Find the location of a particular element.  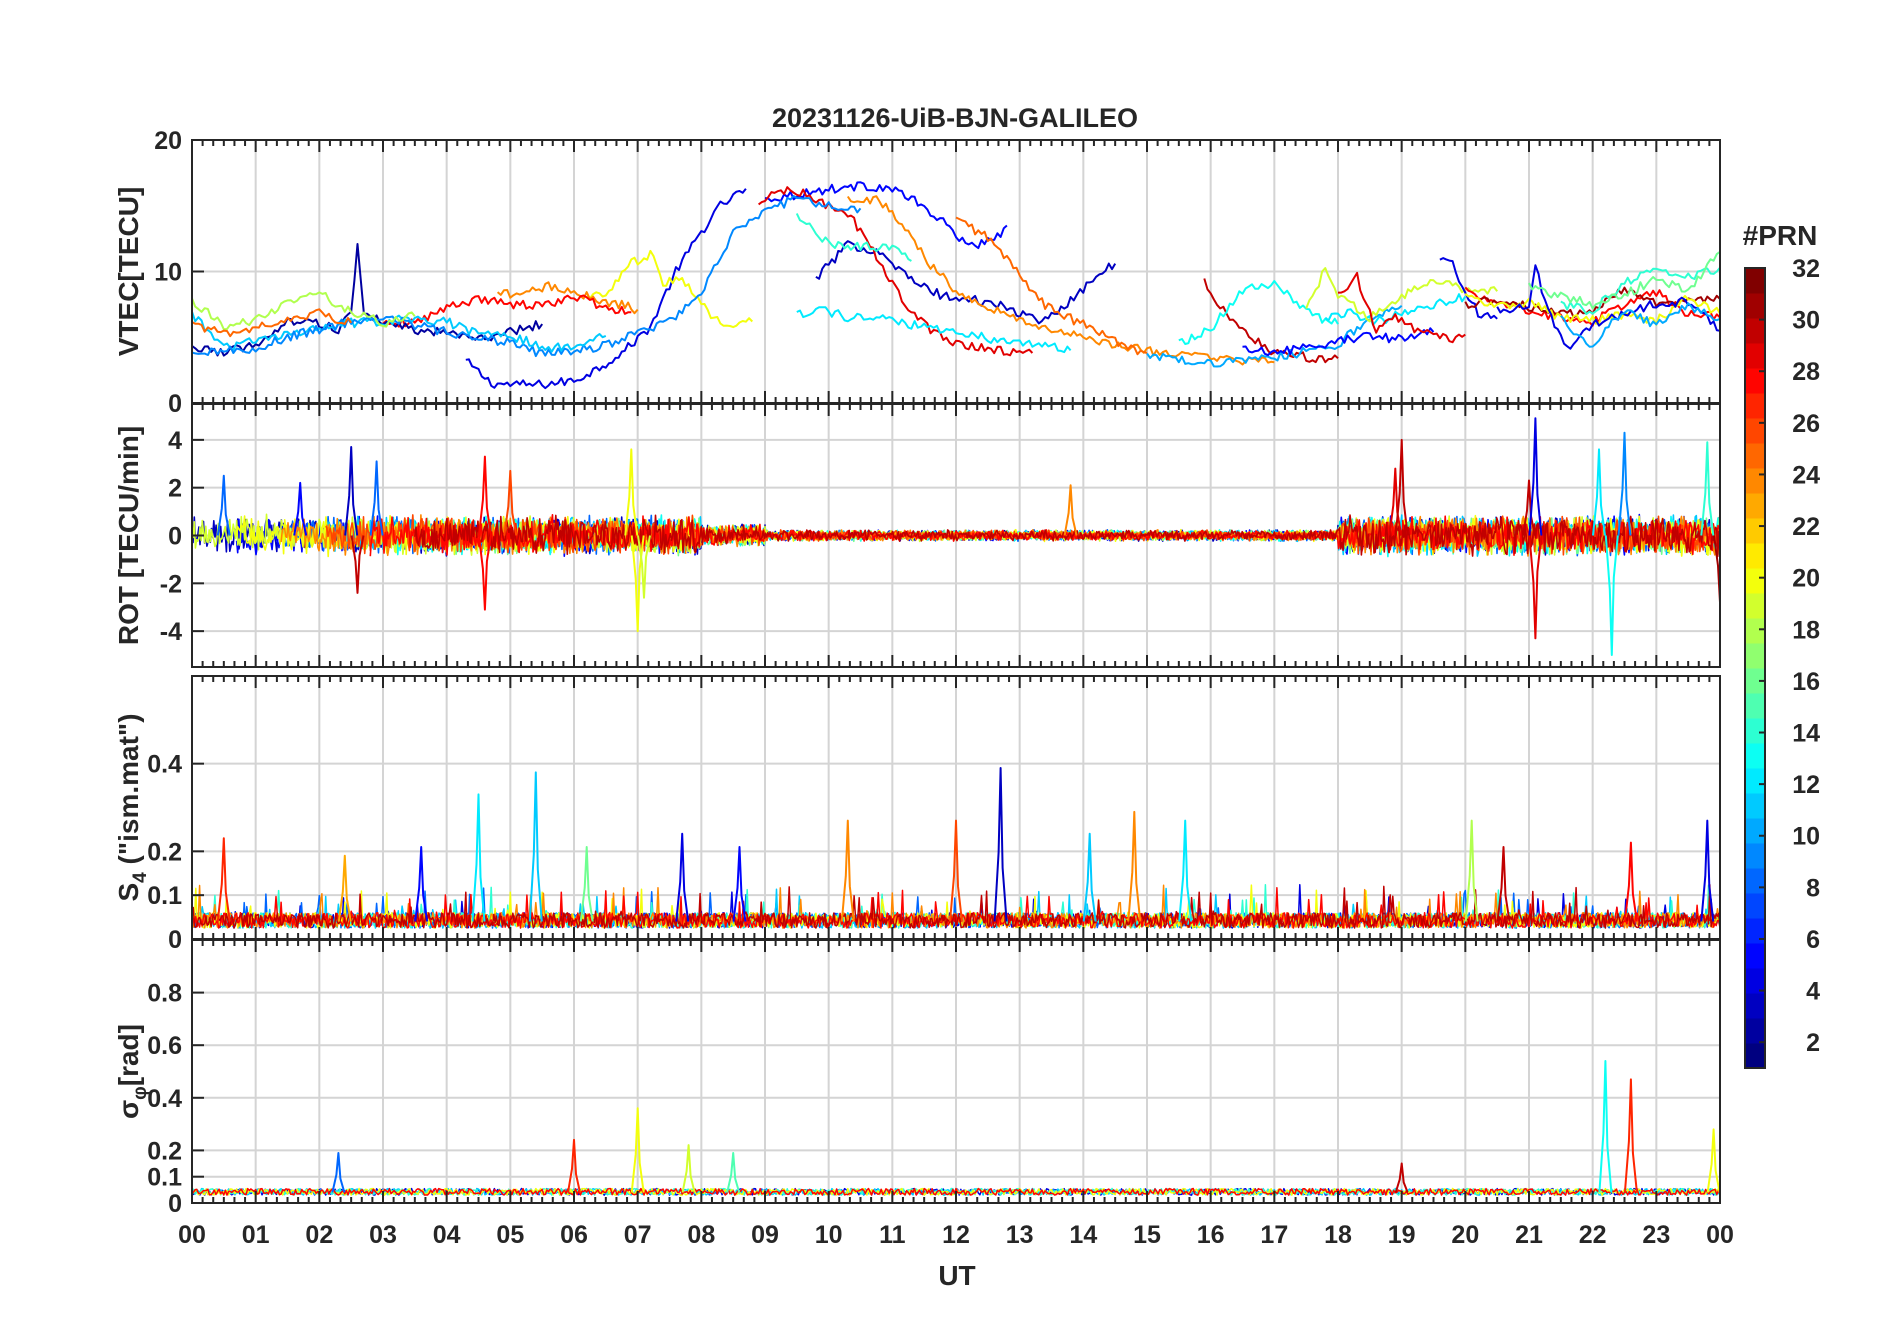

colorbar-tick-label: 30 is located at coordinates (1806, 321).